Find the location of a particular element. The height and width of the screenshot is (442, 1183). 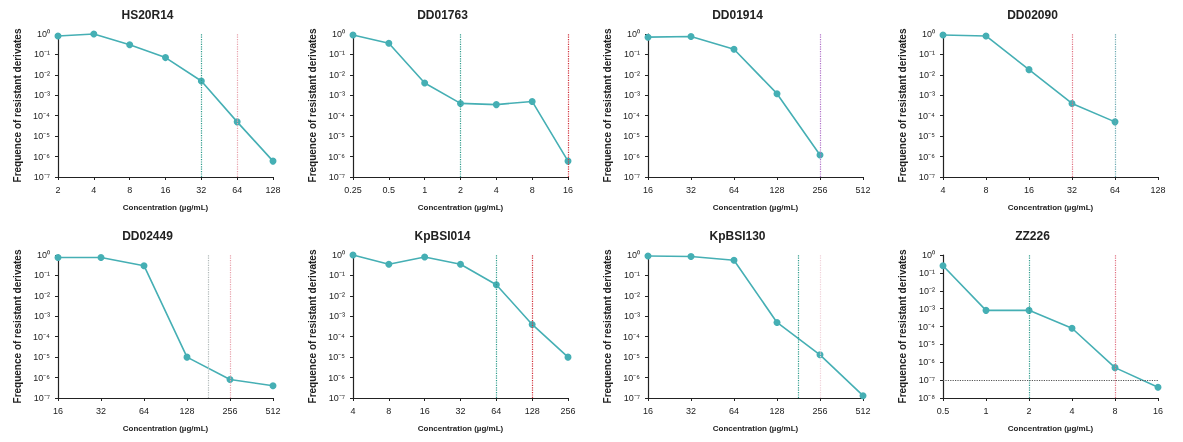

y-tick-label: 10⁻⁸ is located at coordinates (927, 398).